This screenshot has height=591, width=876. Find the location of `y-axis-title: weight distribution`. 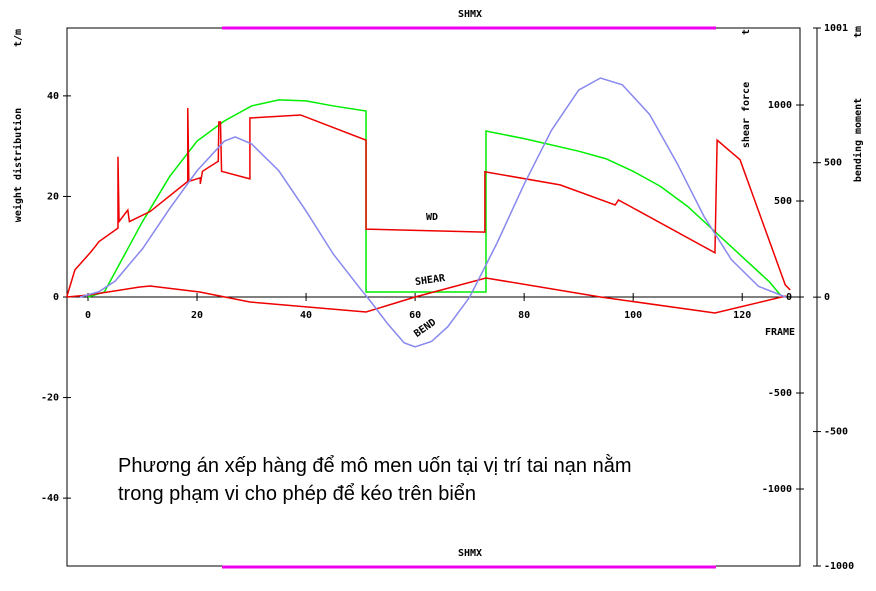

y-axis-title: weight distribution is located at coordinates (18, 165).